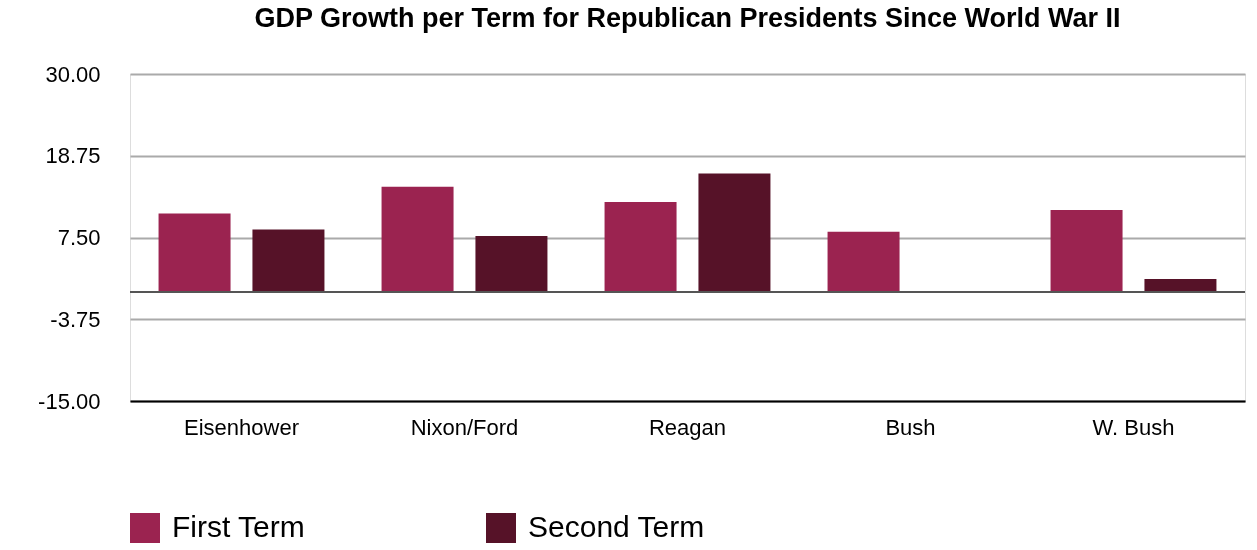 The width and height of the screenshot is (1257, 550). Describe the element at coordinates (687, 427) in the screenshot. I see `x-tick-label: Reagan` at that location.